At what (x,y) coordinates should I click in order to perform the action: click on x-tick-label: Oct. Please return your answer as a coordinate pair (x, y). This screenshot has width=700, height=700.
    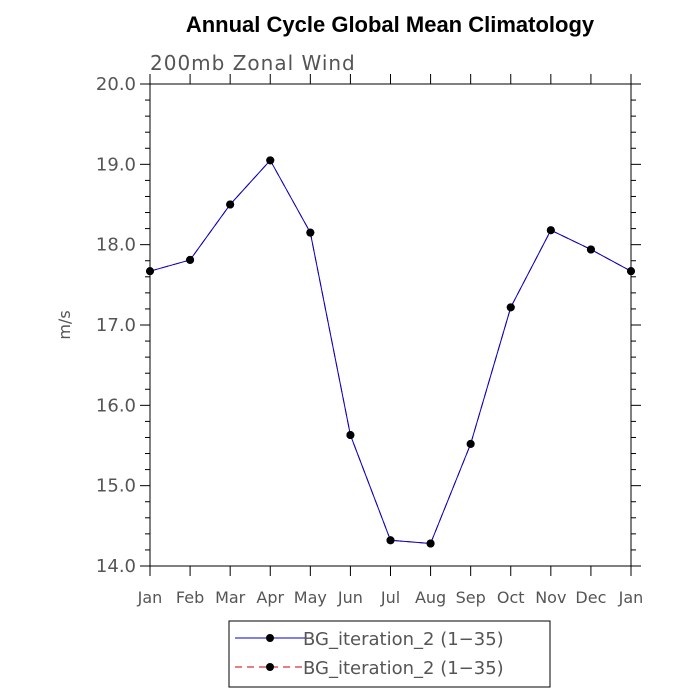
    Looking at the image, I should click on (511, 597).